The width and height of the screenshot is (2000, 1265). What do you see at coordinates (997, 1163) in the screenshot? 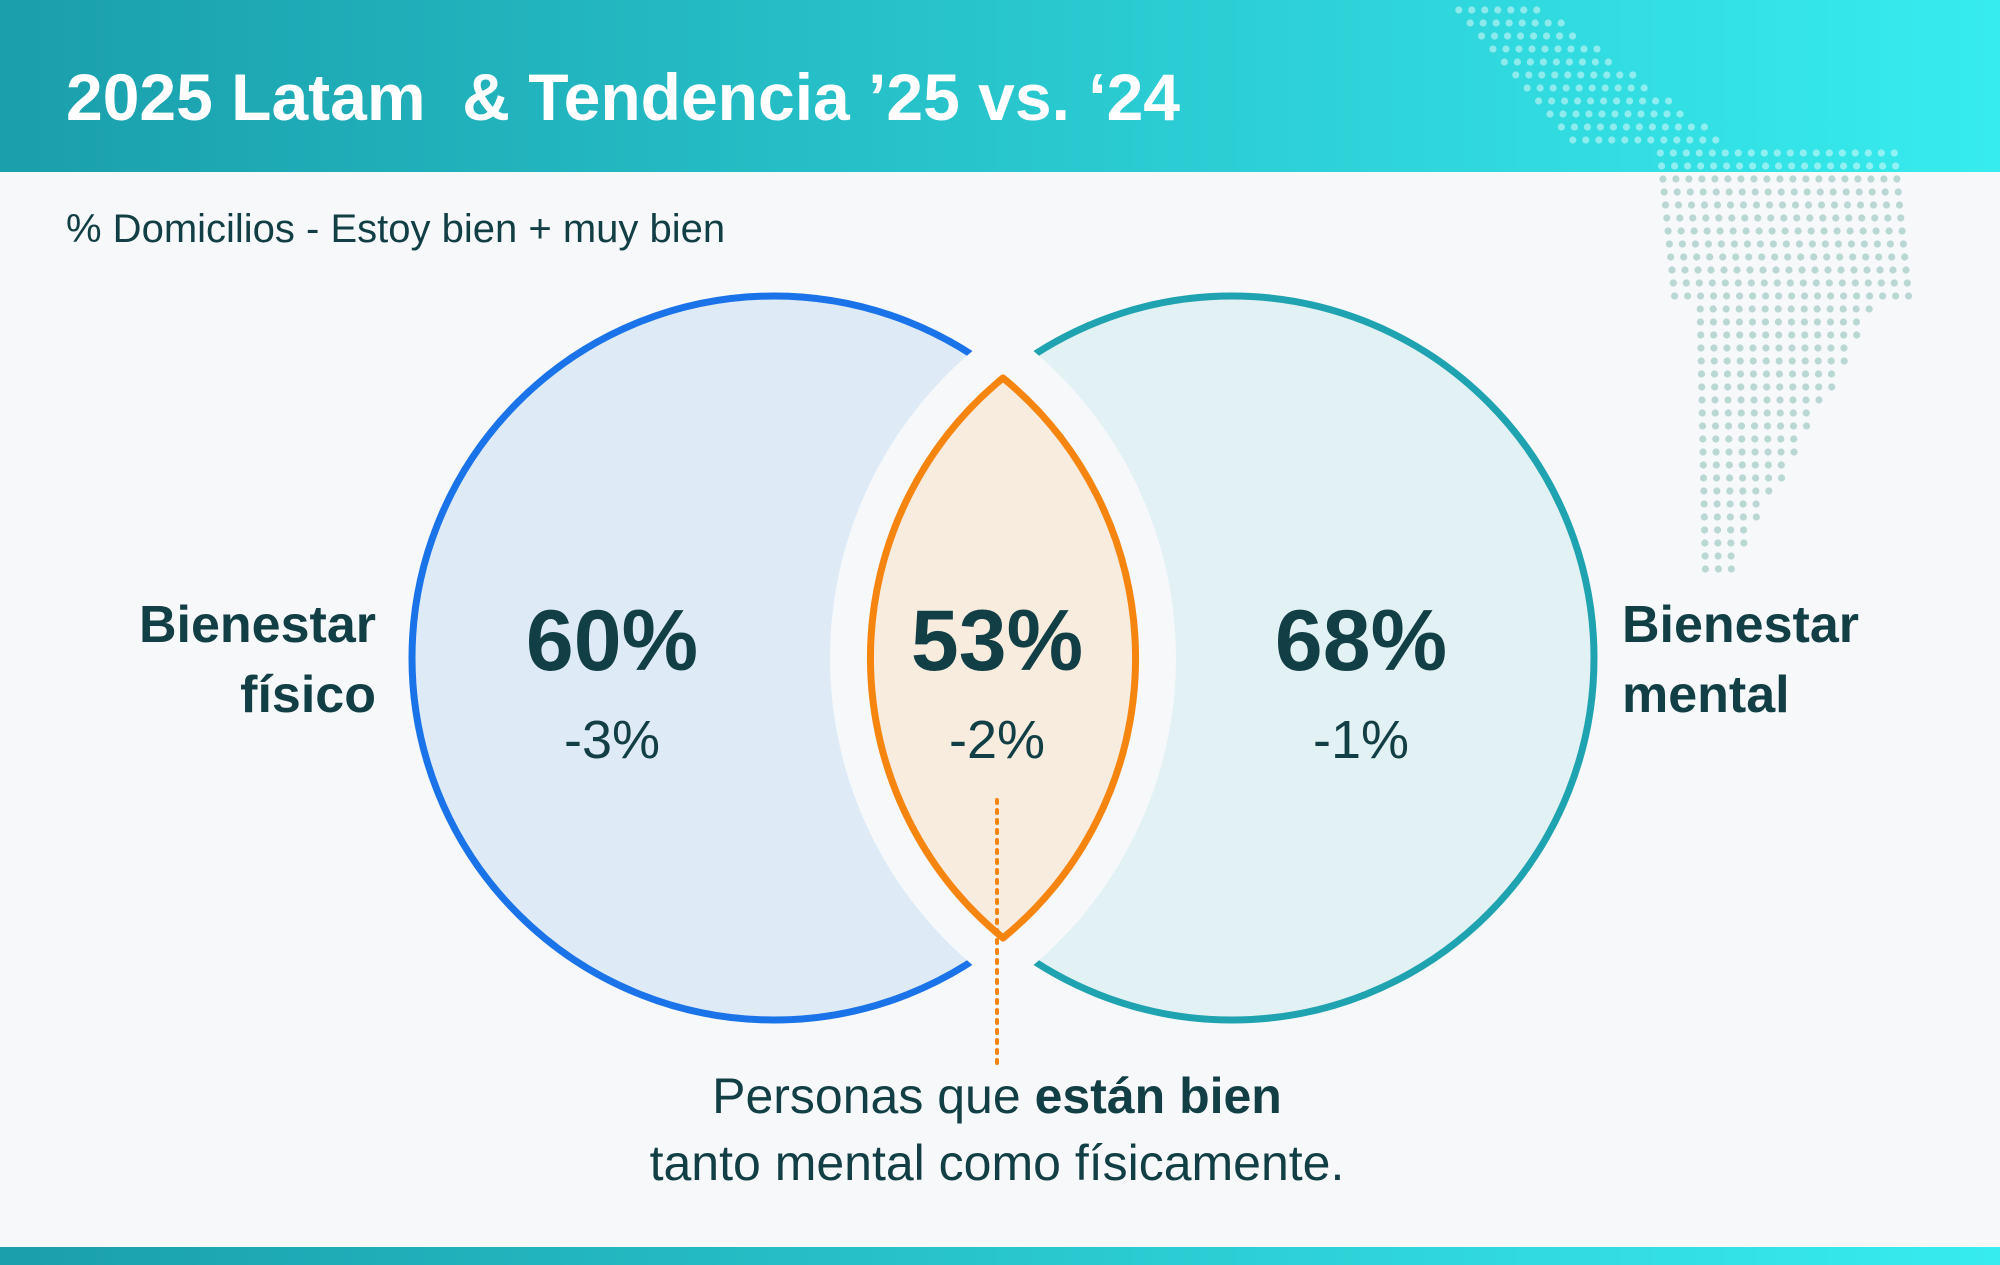
I see `caption-line: tanto mental como físicamente.` at bounding box center [997, 1163].